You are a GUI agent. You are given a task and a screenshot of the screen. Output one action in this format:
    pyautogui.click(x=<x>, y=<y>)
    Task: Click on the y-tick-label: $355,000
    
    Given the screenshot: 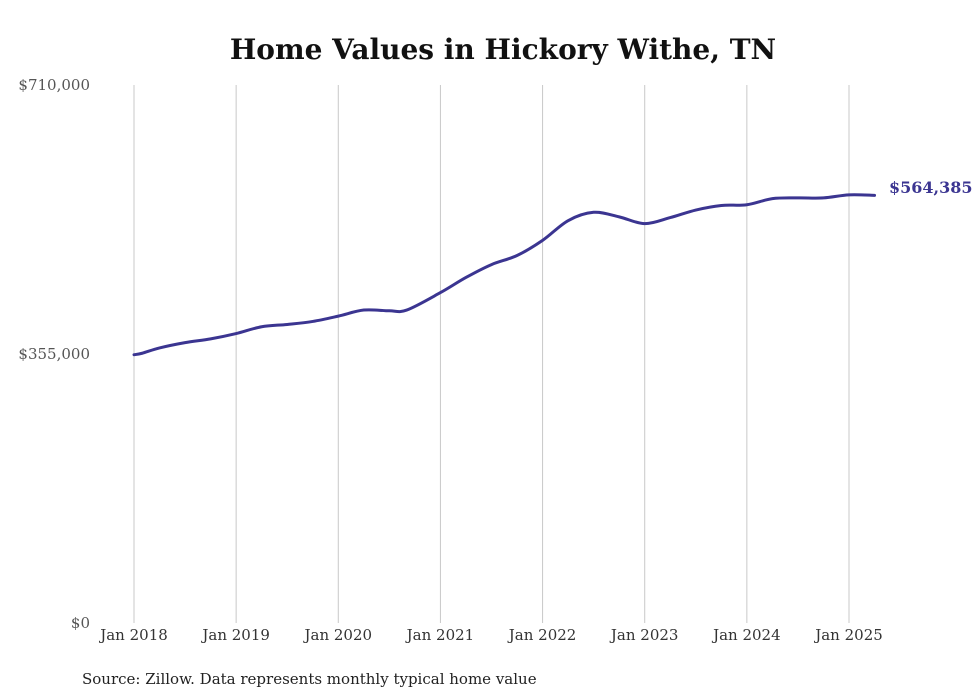 What is the action you would take?
    pyautogui.click(x=54, y=354)
    